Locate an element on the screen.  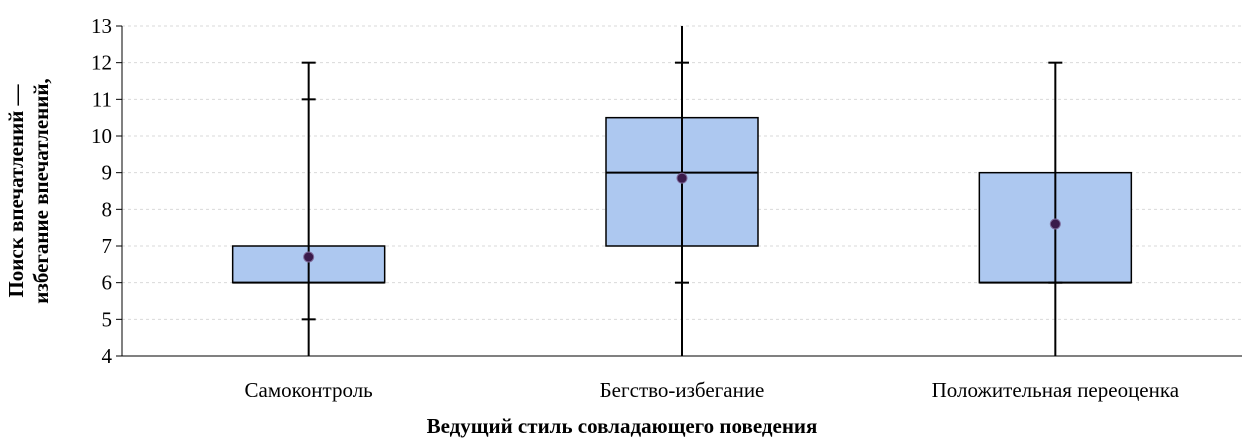
y-tick-label-12: 12 is located at coordinates (101, 63).